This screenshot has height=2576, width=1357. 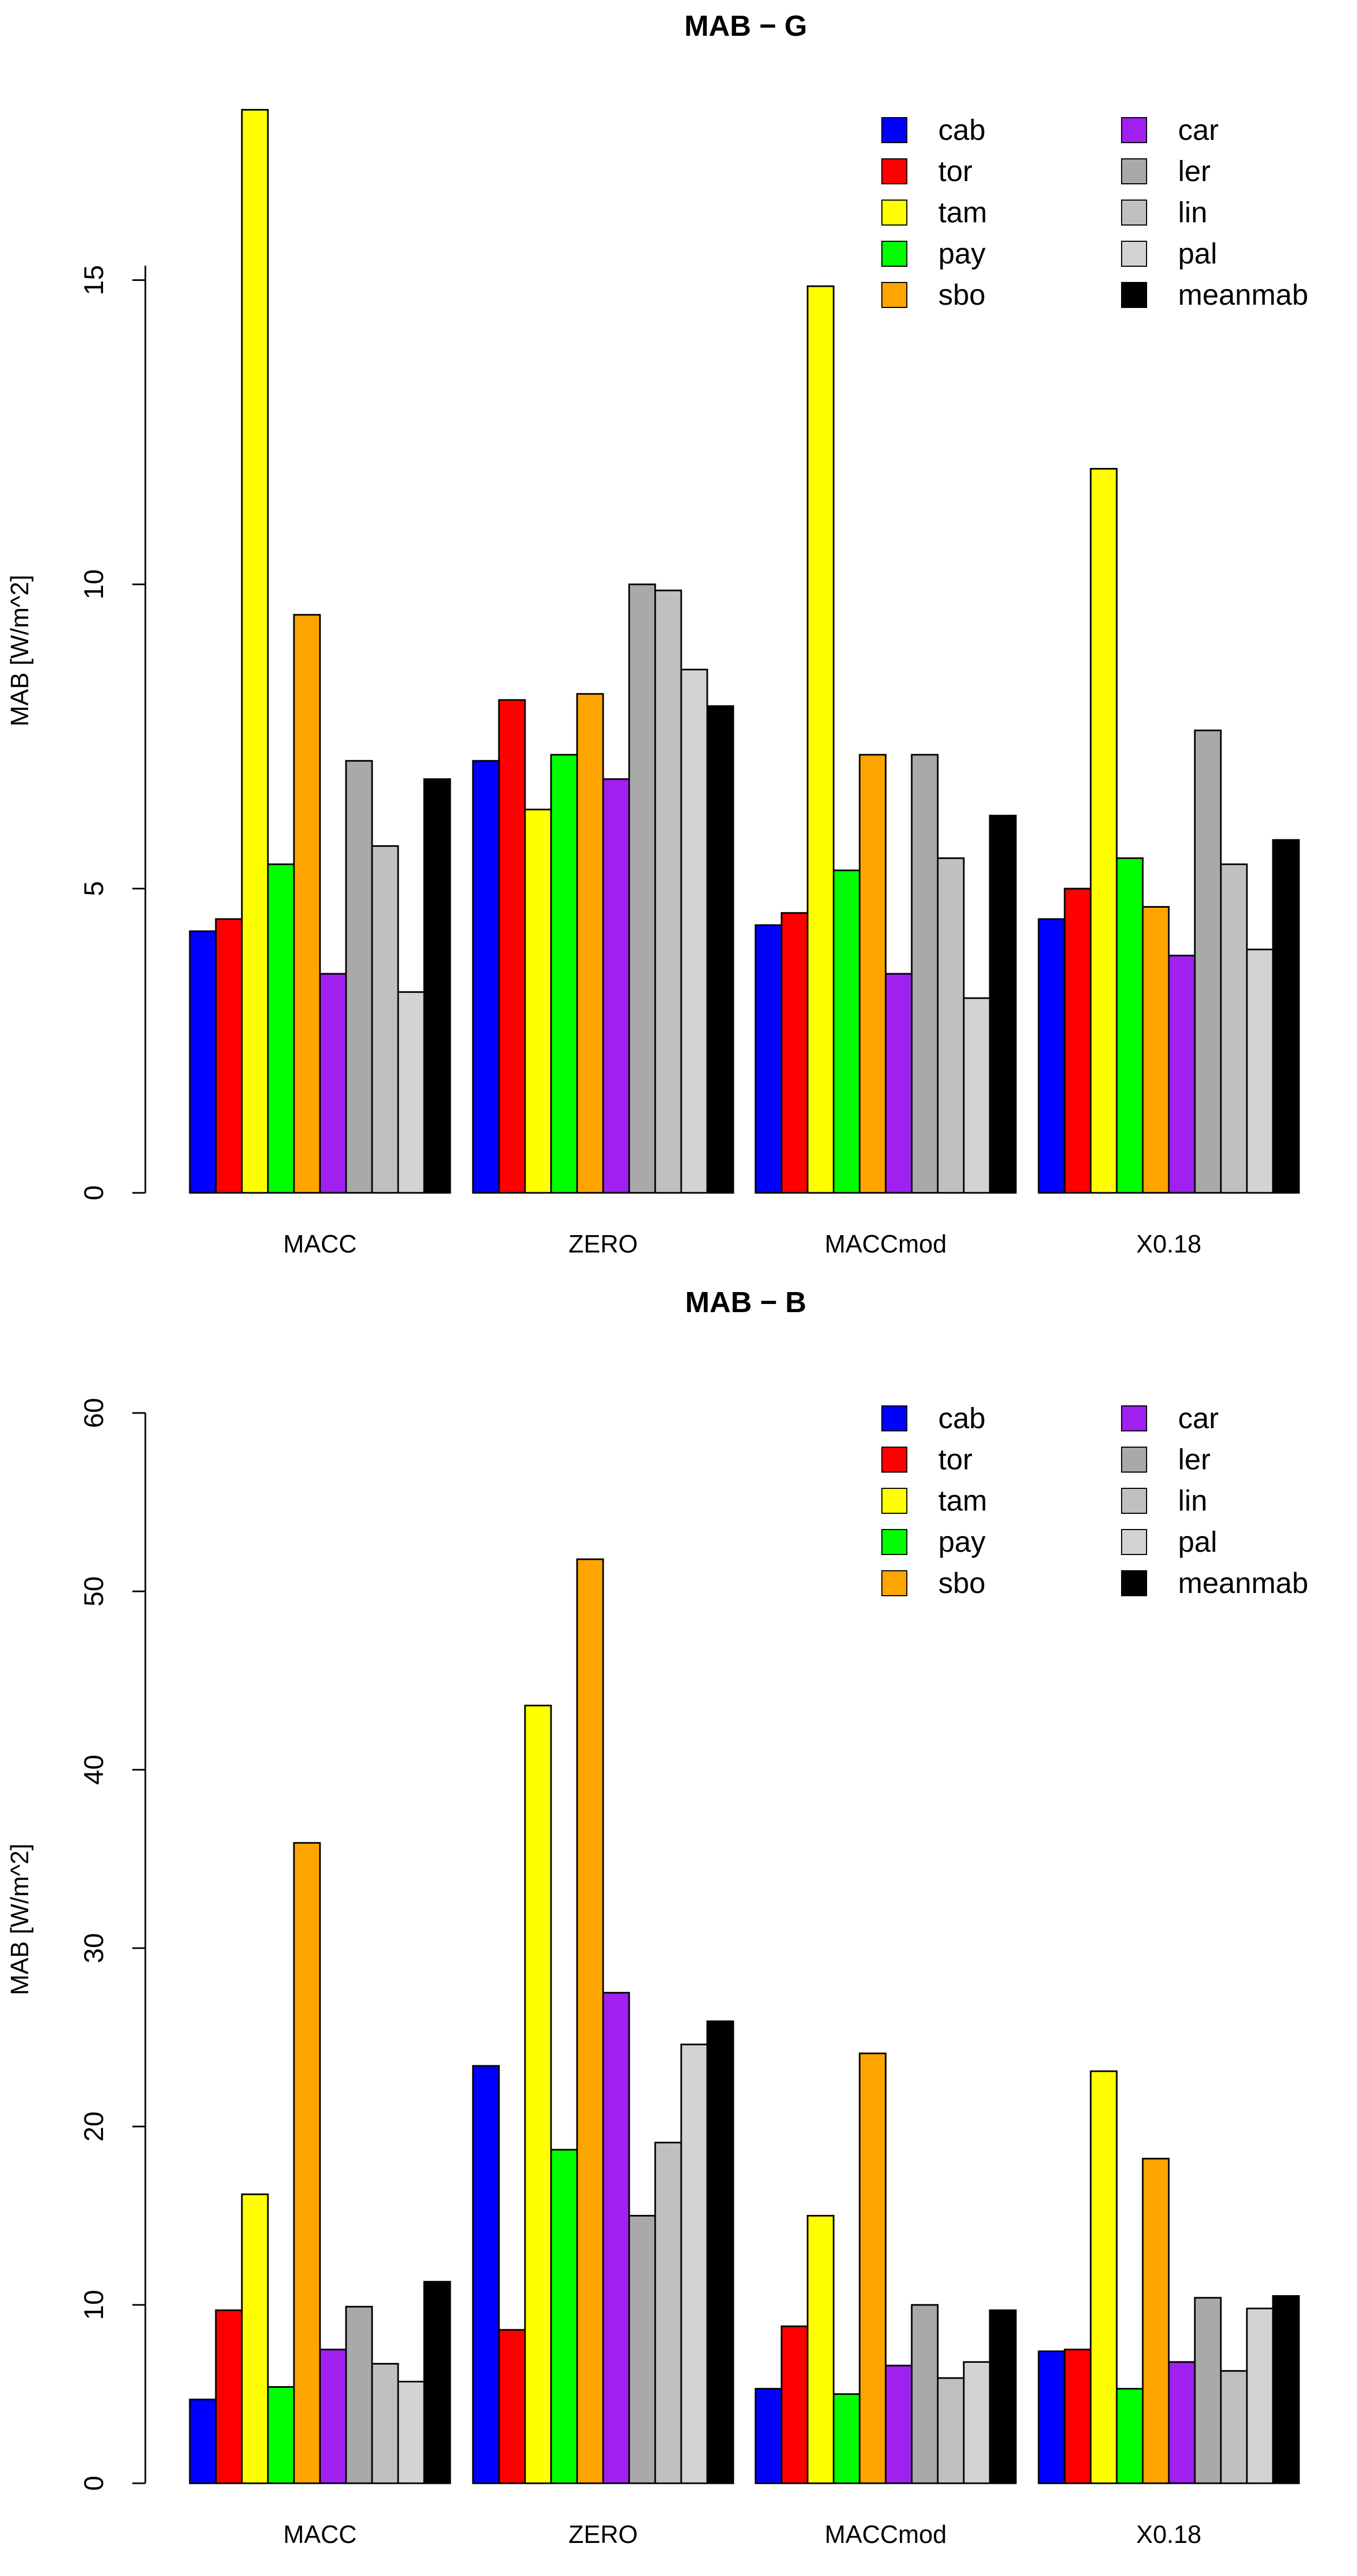 I want to click on bar-sbo-X0.18, so click(x=1156, y=1050).